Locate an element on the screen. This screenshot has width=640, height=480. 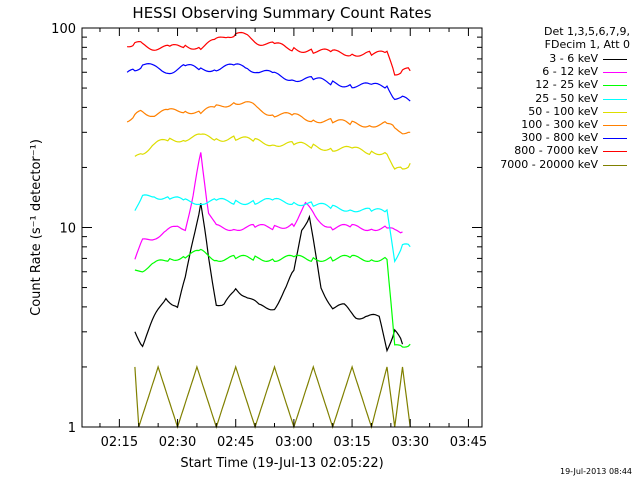
legend-item: 100 - 300 keV is located at coordinates (556, 125).